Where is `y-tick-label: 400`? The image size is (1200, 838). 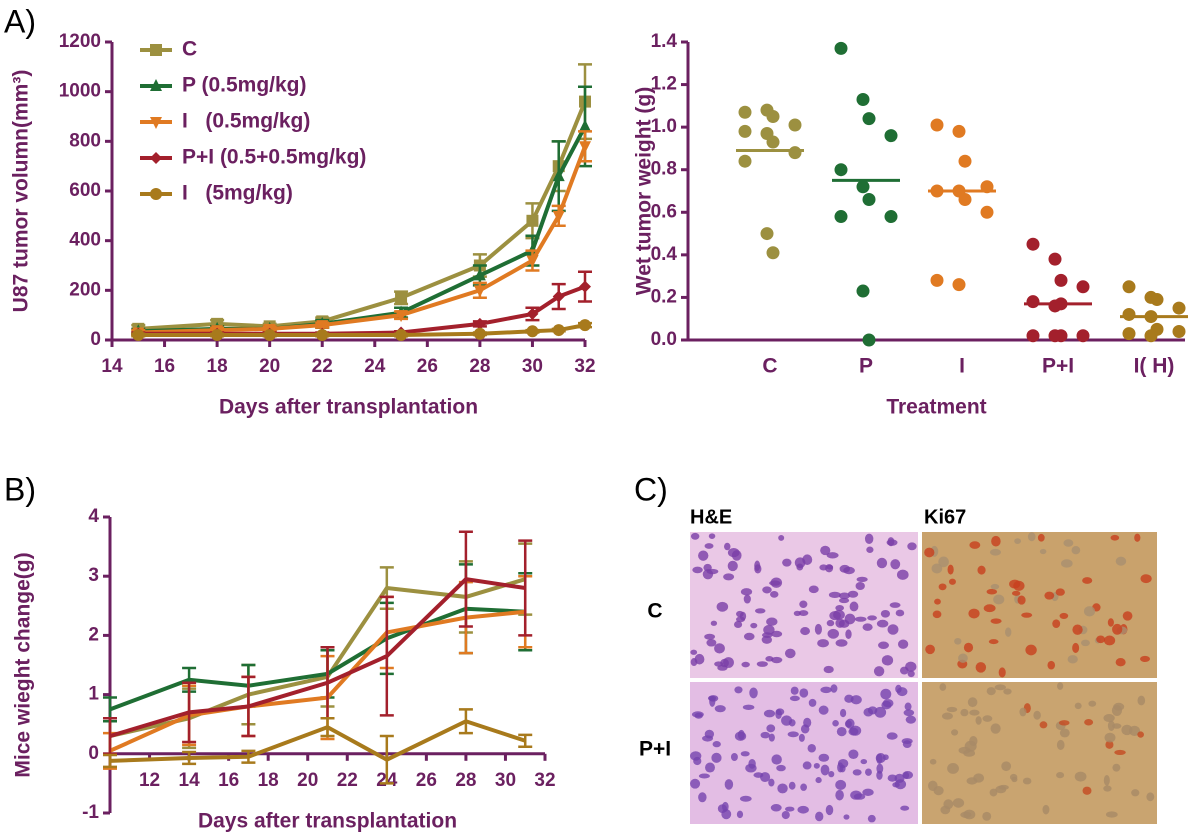 y-tick-label: 400 is located at coordinates (85, 240).